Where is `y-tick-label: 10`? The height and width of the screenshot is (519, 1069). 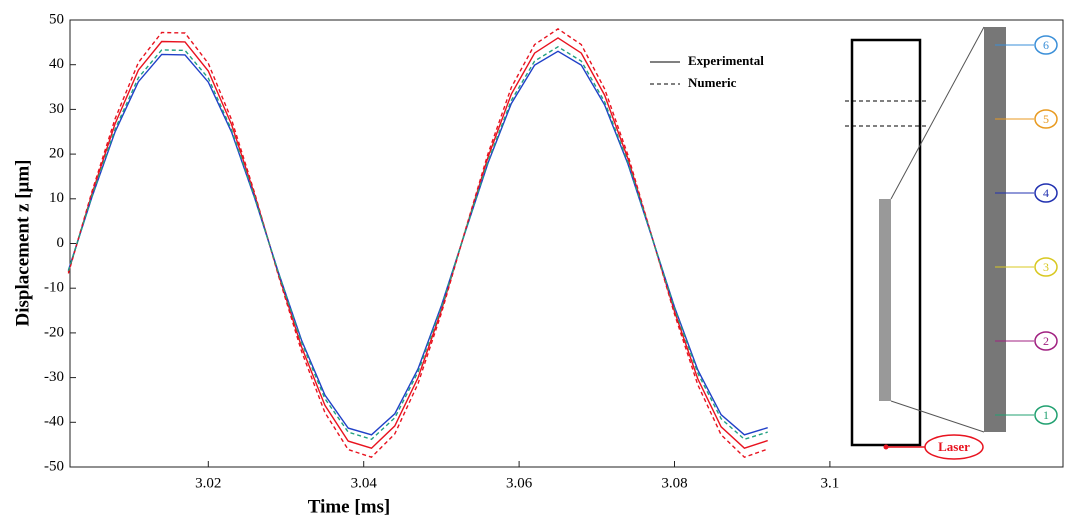 y-tick-label: 10 is located at coordinates (56, 198).